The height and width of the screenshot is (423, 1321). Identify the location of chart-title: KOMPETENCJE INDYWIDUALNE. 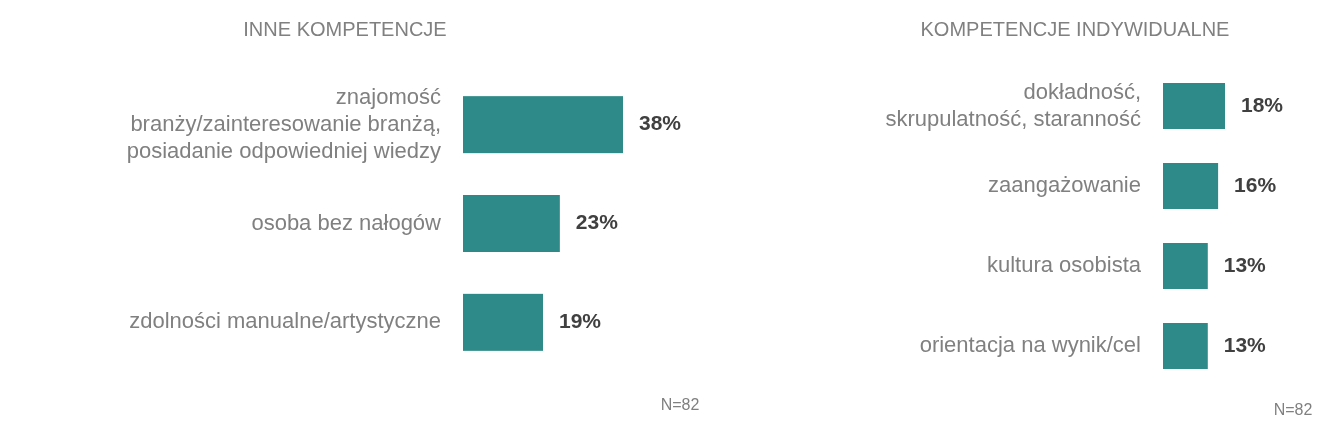
(1075, 29).